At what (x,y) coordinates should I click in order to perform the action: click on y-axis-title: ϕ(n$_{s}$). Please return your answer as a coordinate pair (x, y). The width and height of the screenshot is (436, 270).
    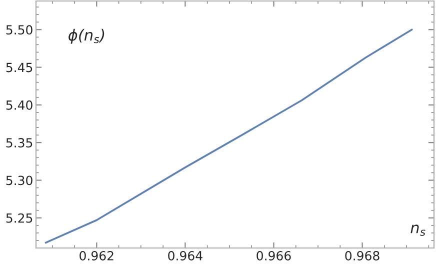
    Looking at the image, I should click on (86, 36).